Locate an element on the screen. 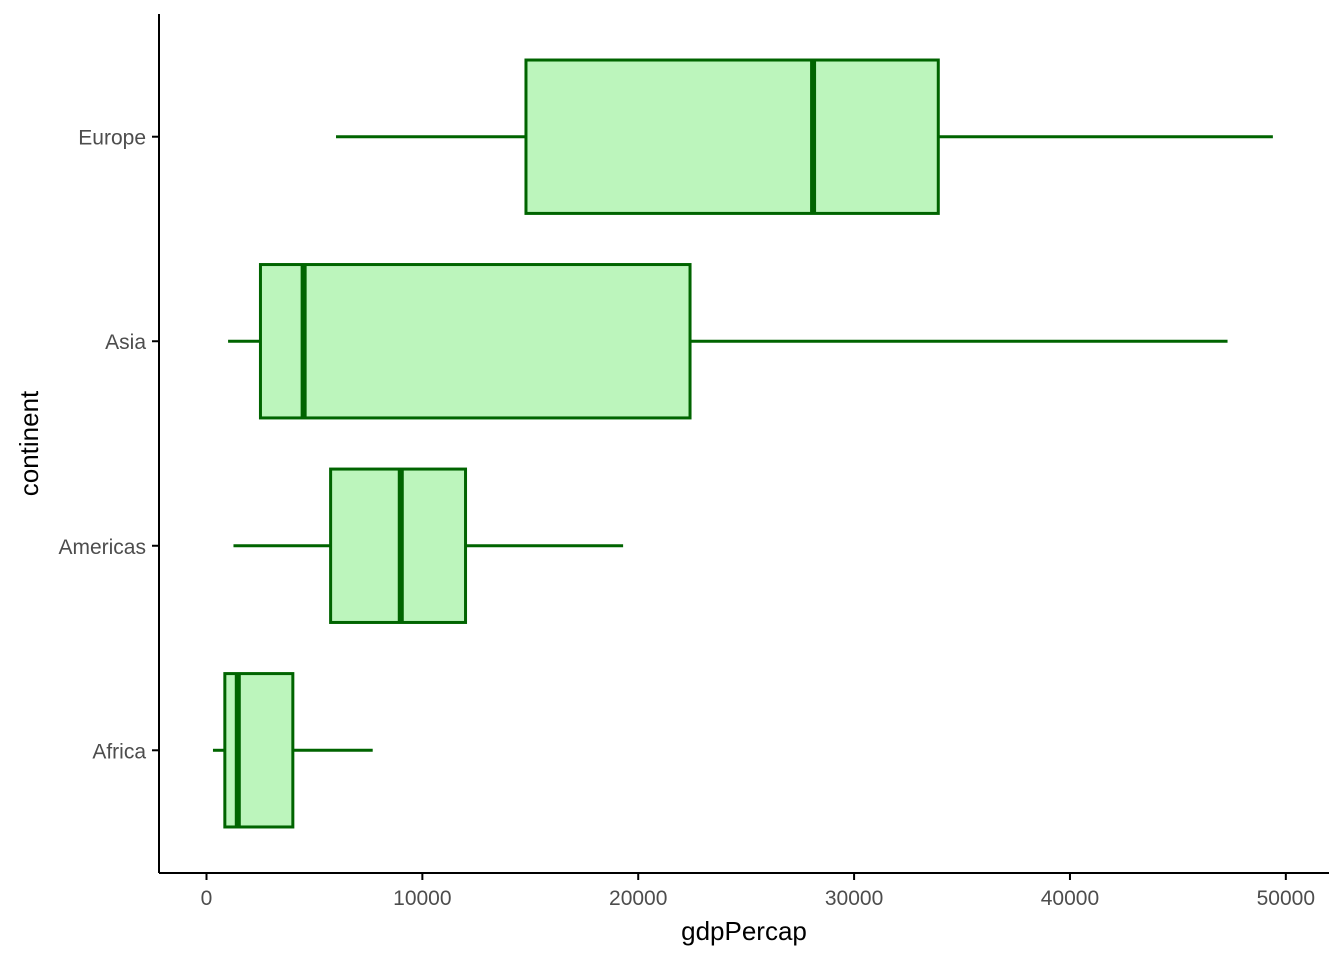  y-tick-label: Americas is located at coordinates (102, 547).